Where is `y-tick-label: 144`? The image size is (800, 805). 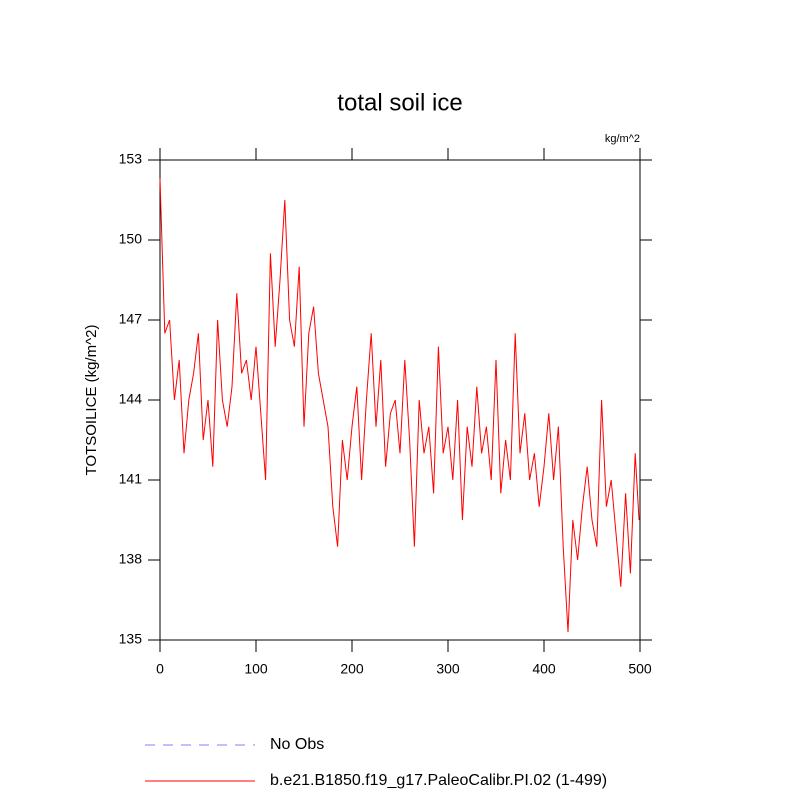 y-tick-label: 144 is located at coordinates (131, 399).